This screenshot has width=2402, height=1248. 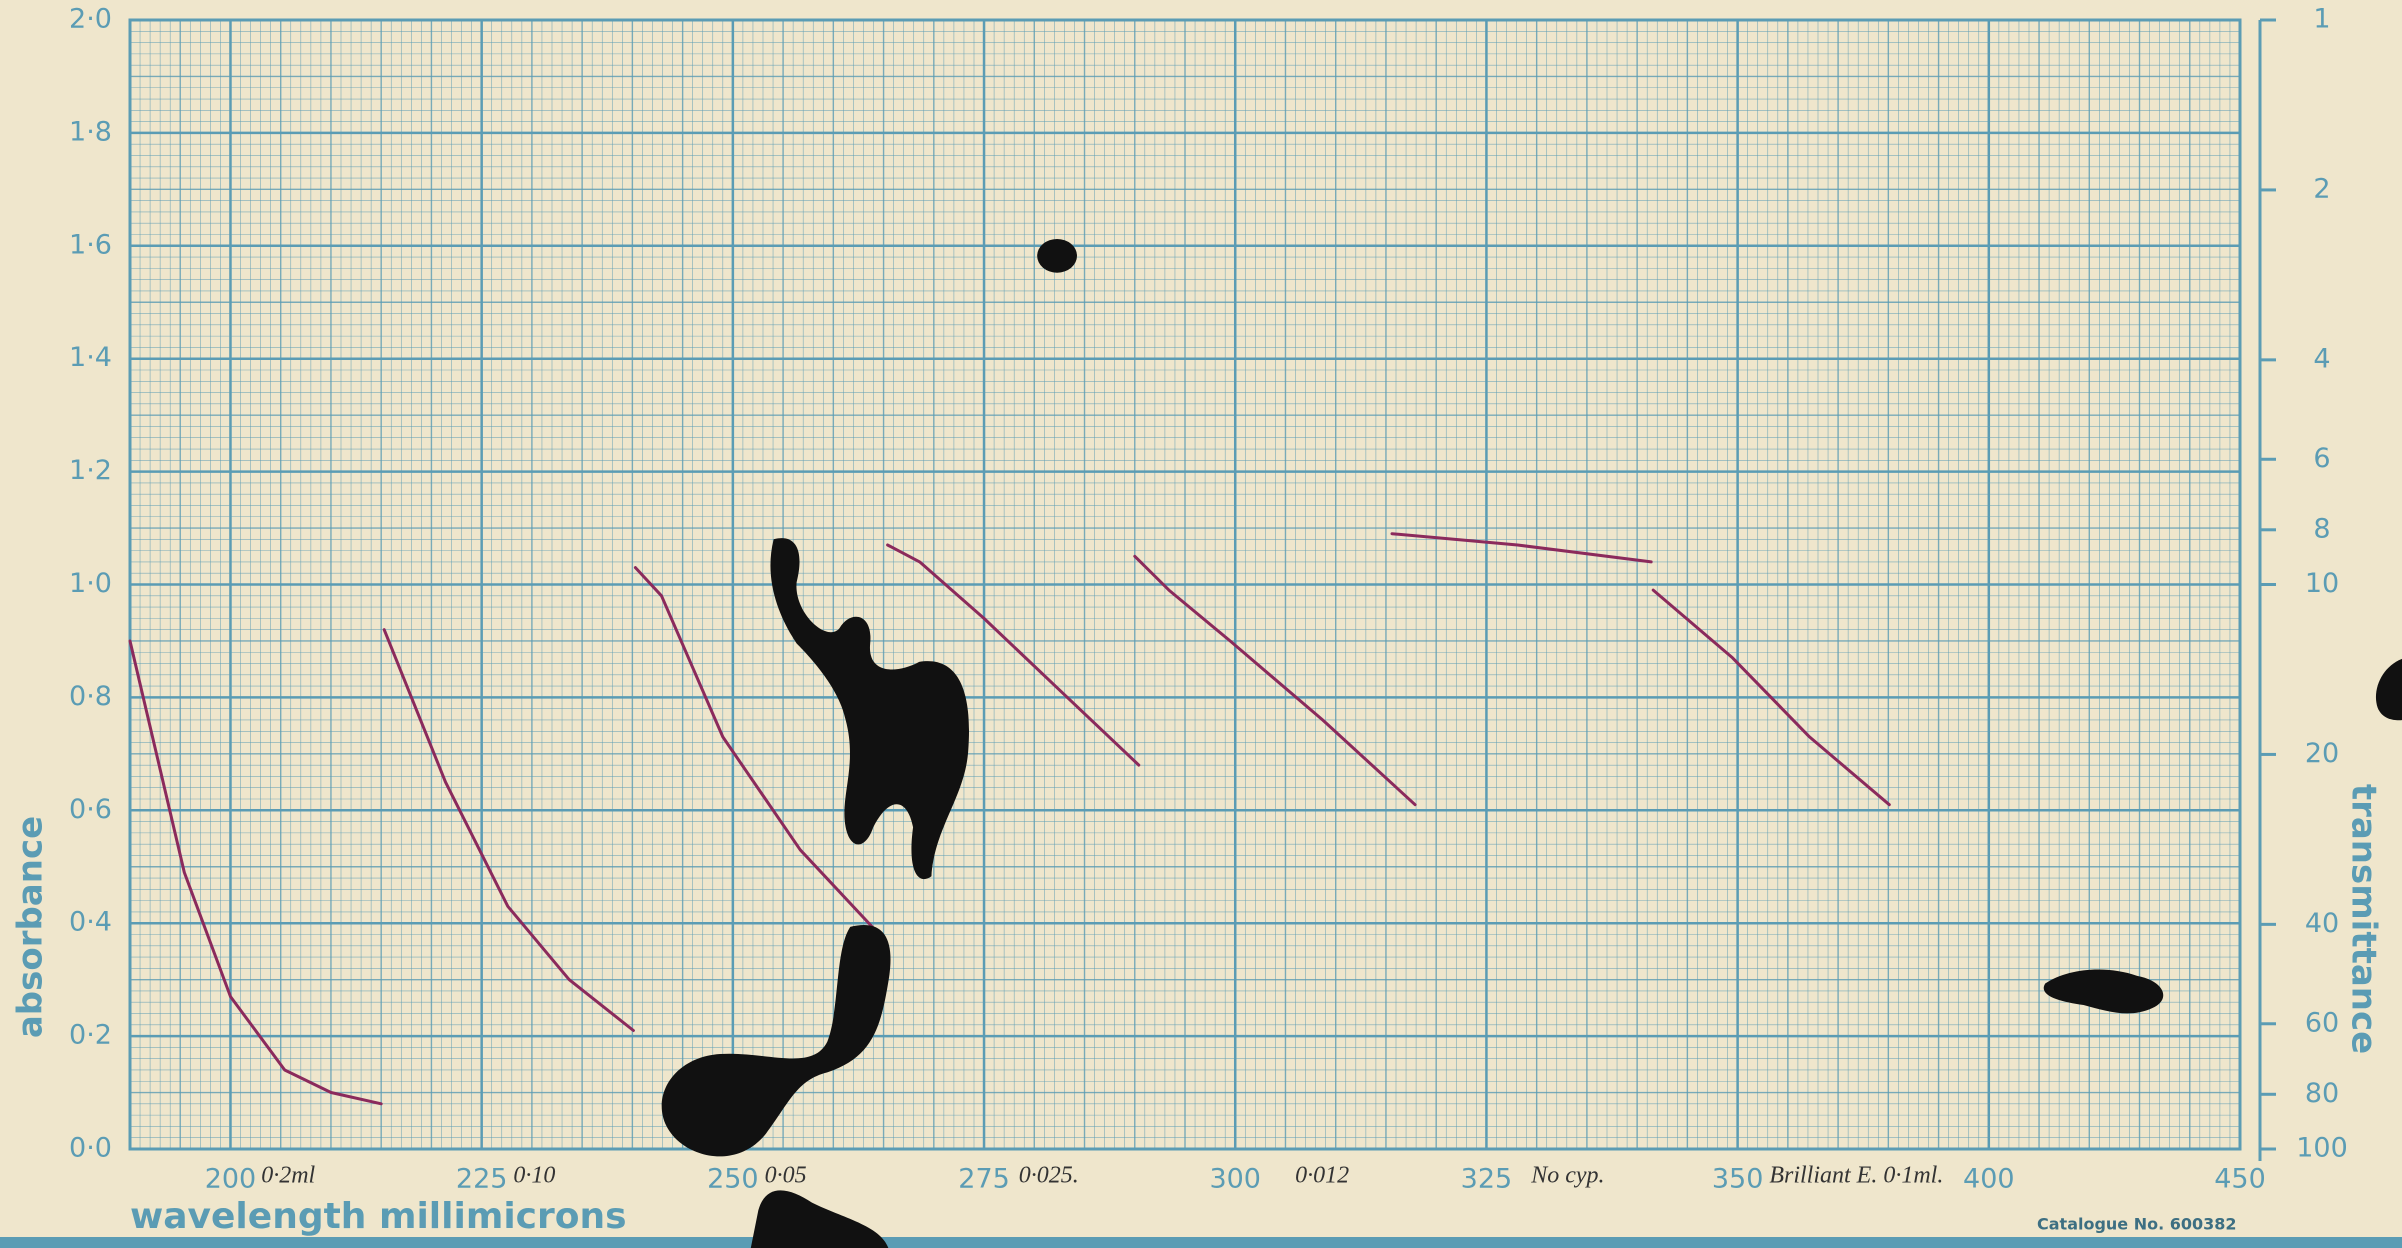 I want to click on x-tick-label: 200, so click(x=231, y=1179).